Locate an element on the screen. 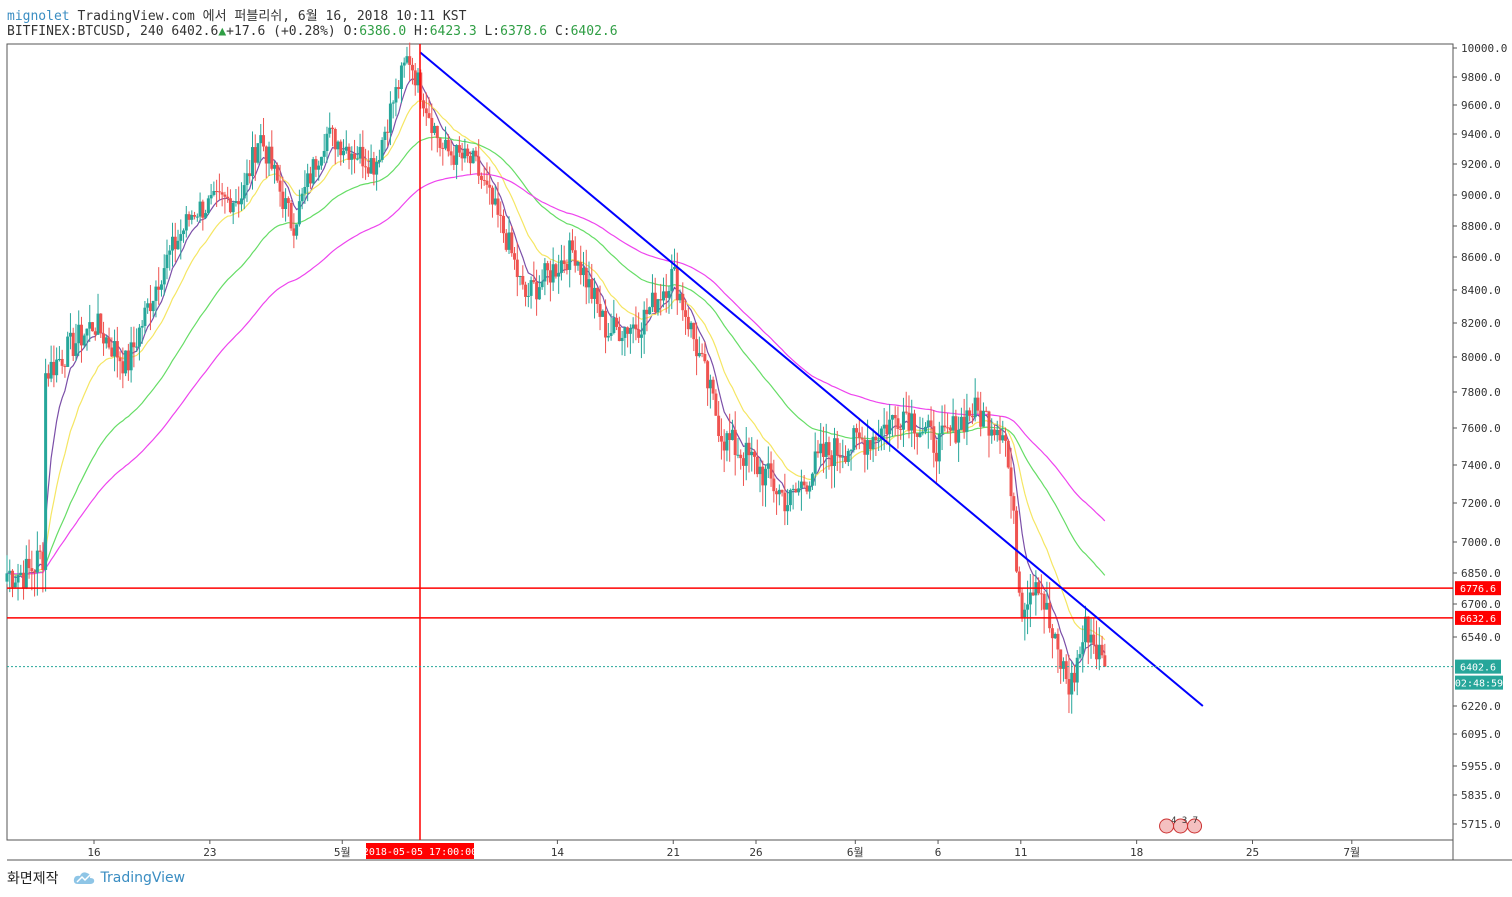 Image resolution: width=1512 pixels, height=897 pixels. up-arrow-icon: ▲ is located at coordinates (222, 31).